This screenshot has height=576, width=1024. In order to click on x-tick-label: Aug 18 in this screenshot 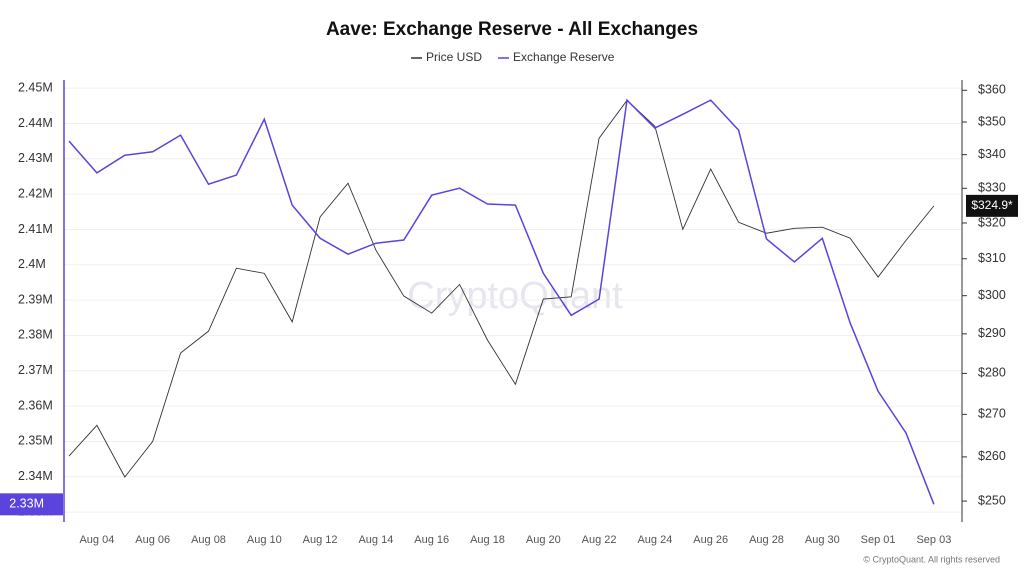, I will do `click(487, 540)`.